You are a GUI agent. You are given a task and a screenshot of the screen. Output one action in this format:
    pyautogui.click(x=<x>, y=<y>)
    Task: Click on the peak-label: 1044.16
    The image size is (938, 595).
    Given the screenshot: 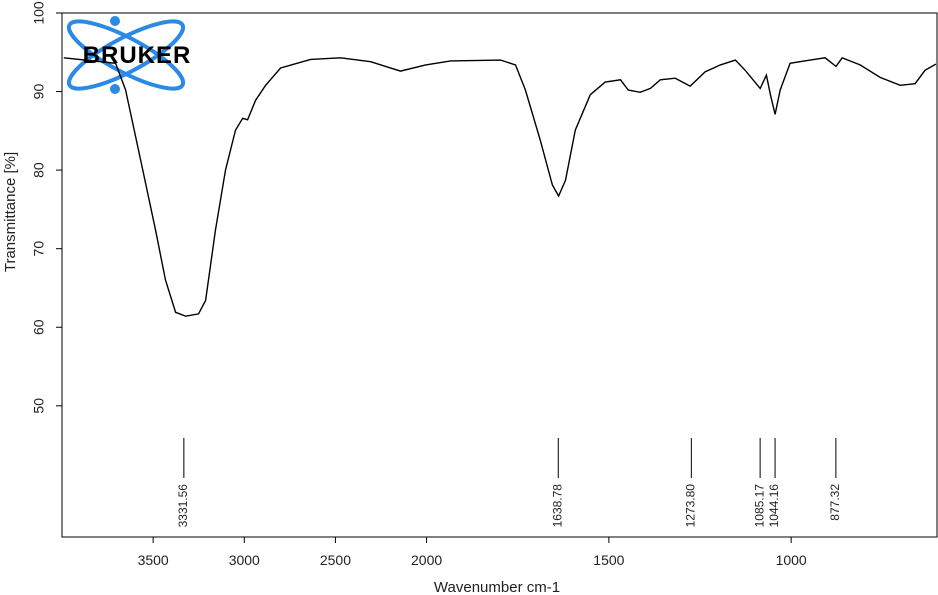 What is the action you would take?
    pyautogui.click(x=774, y=506)
    